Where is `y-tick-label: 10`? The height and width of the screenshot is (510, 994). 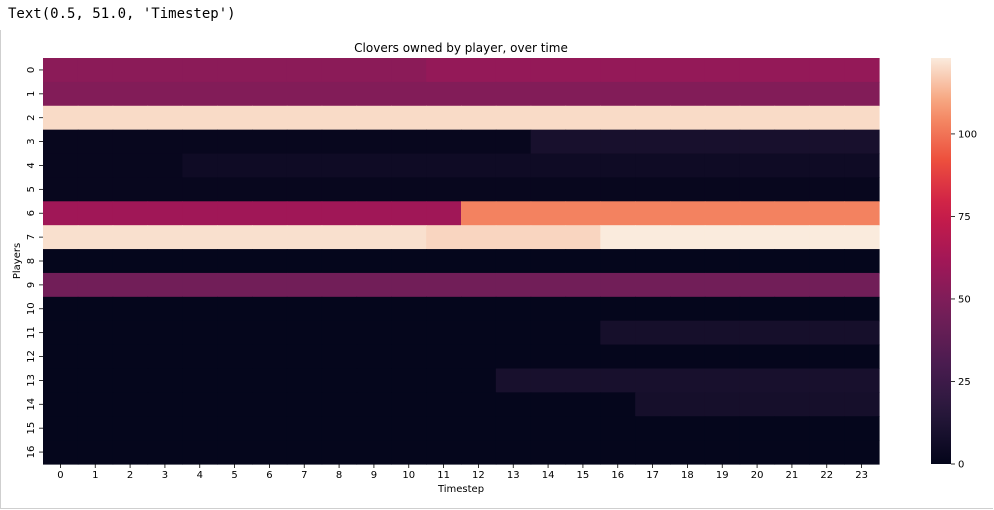 y-tick-label: 10 is located at coordinates (31, 308).